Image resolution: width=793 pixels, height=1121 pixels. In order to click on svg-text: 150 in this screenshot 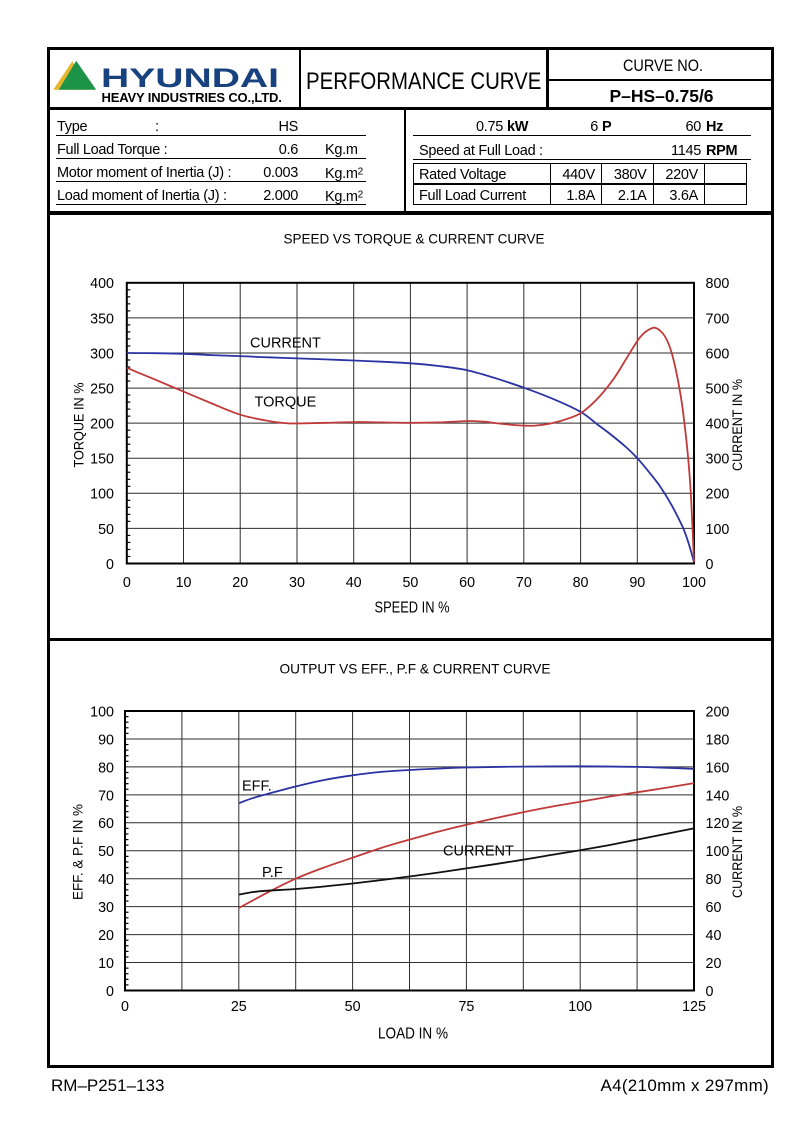, I will do `click(102, 460)`.